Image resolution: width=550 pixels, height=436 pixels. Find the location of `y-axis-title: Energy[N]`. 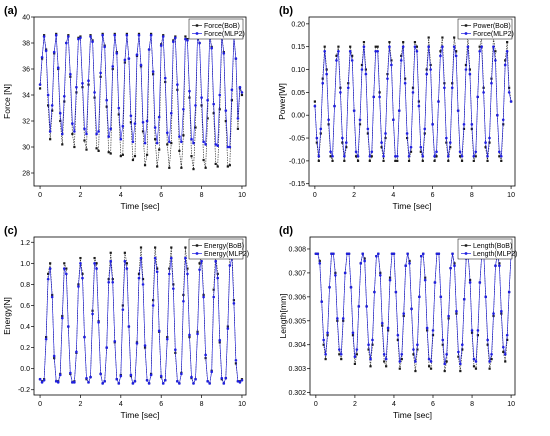

y-axis-title: Energy[N] is located at coordinates (7, 316).